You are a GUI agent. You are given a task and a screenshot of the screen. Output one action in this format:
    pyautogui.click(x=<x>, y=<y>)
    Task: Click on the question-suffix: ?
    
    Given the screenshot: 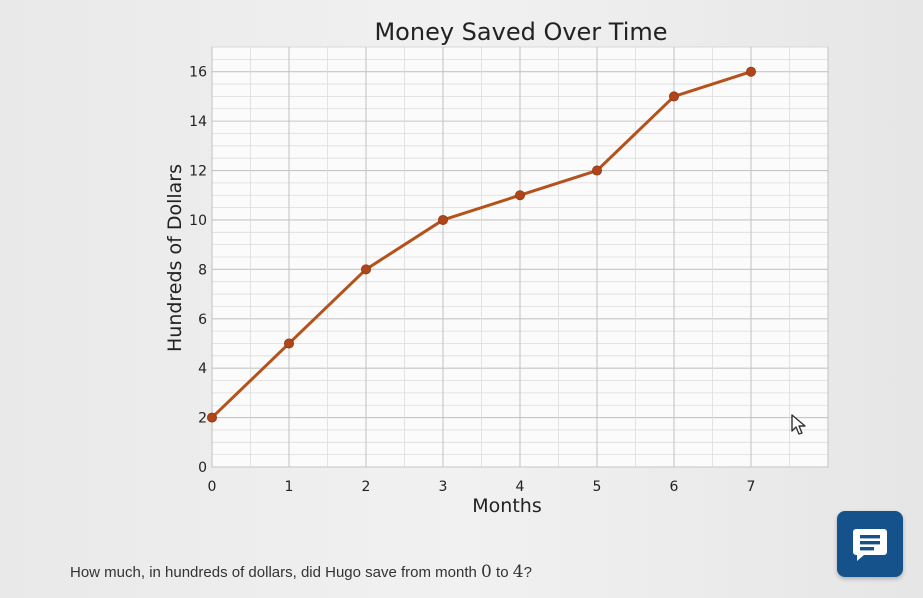 What is the action you would take?
    pyautogui.click(x=527, y=572)
    